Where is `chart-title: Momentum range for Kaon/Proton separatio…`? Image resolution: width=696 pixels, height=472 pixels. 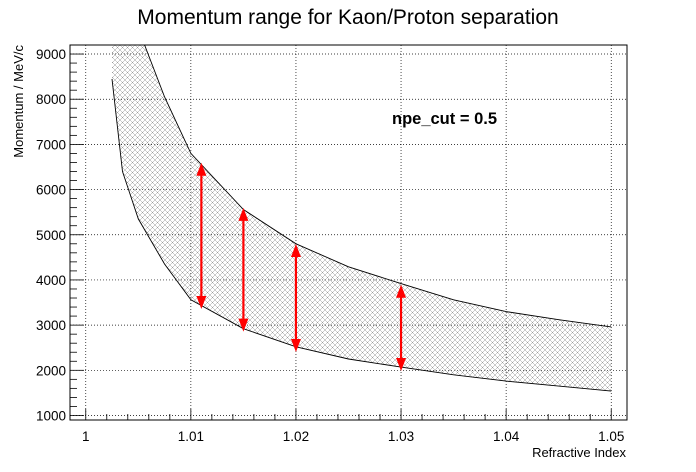
chart-title: Momentum range for Kaon/Proton separatio… is located at coordinates (347, 17).